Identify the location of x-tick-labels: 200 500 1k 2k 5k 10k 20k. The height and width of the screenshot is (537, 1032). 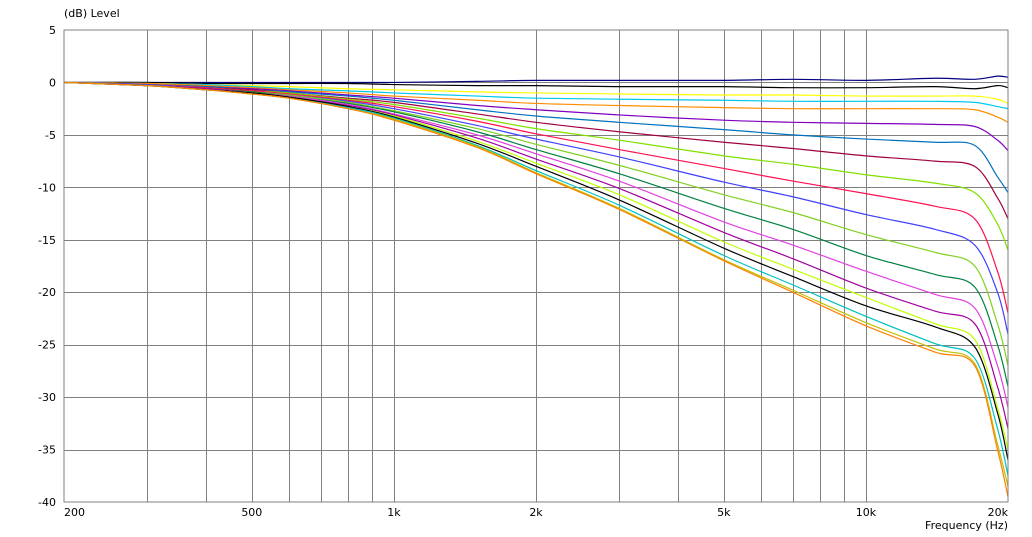
(536, 512).